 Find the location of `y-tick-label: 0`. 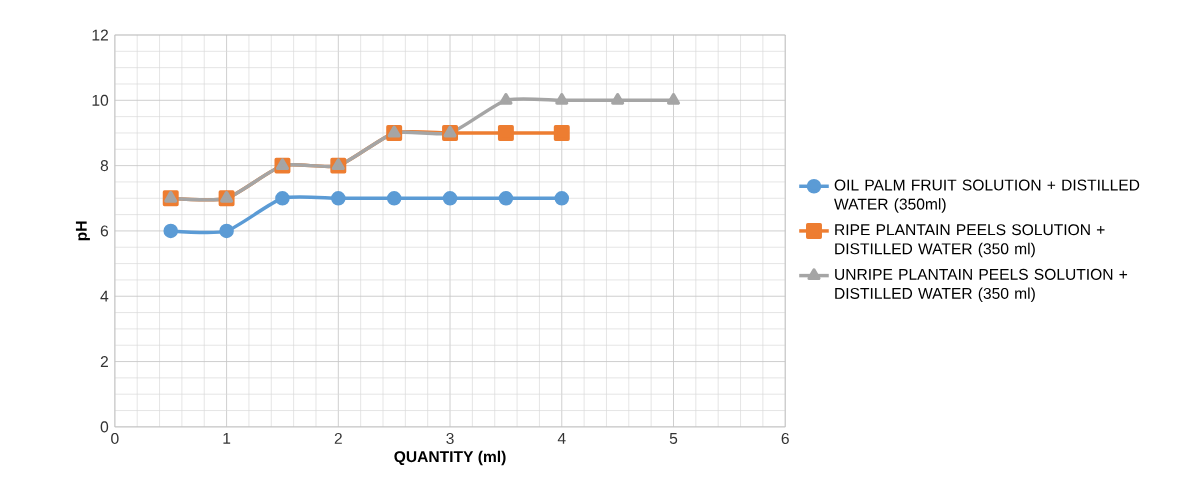

y-tick-label: 0 is located at coordinates (104, 427).